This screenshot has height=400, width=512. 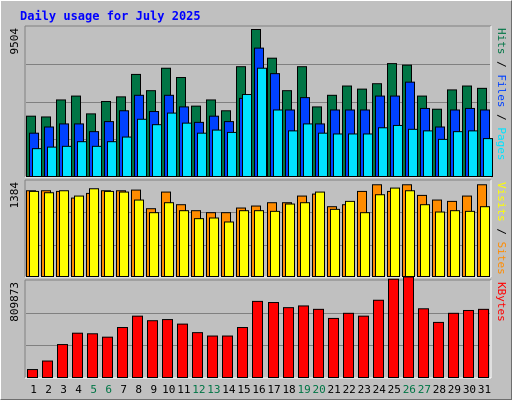 What do you see at coordinates (439, 389) in the screenshot?
I see `x-tick-label-day-28: 28` at bounding box center [439, 389].